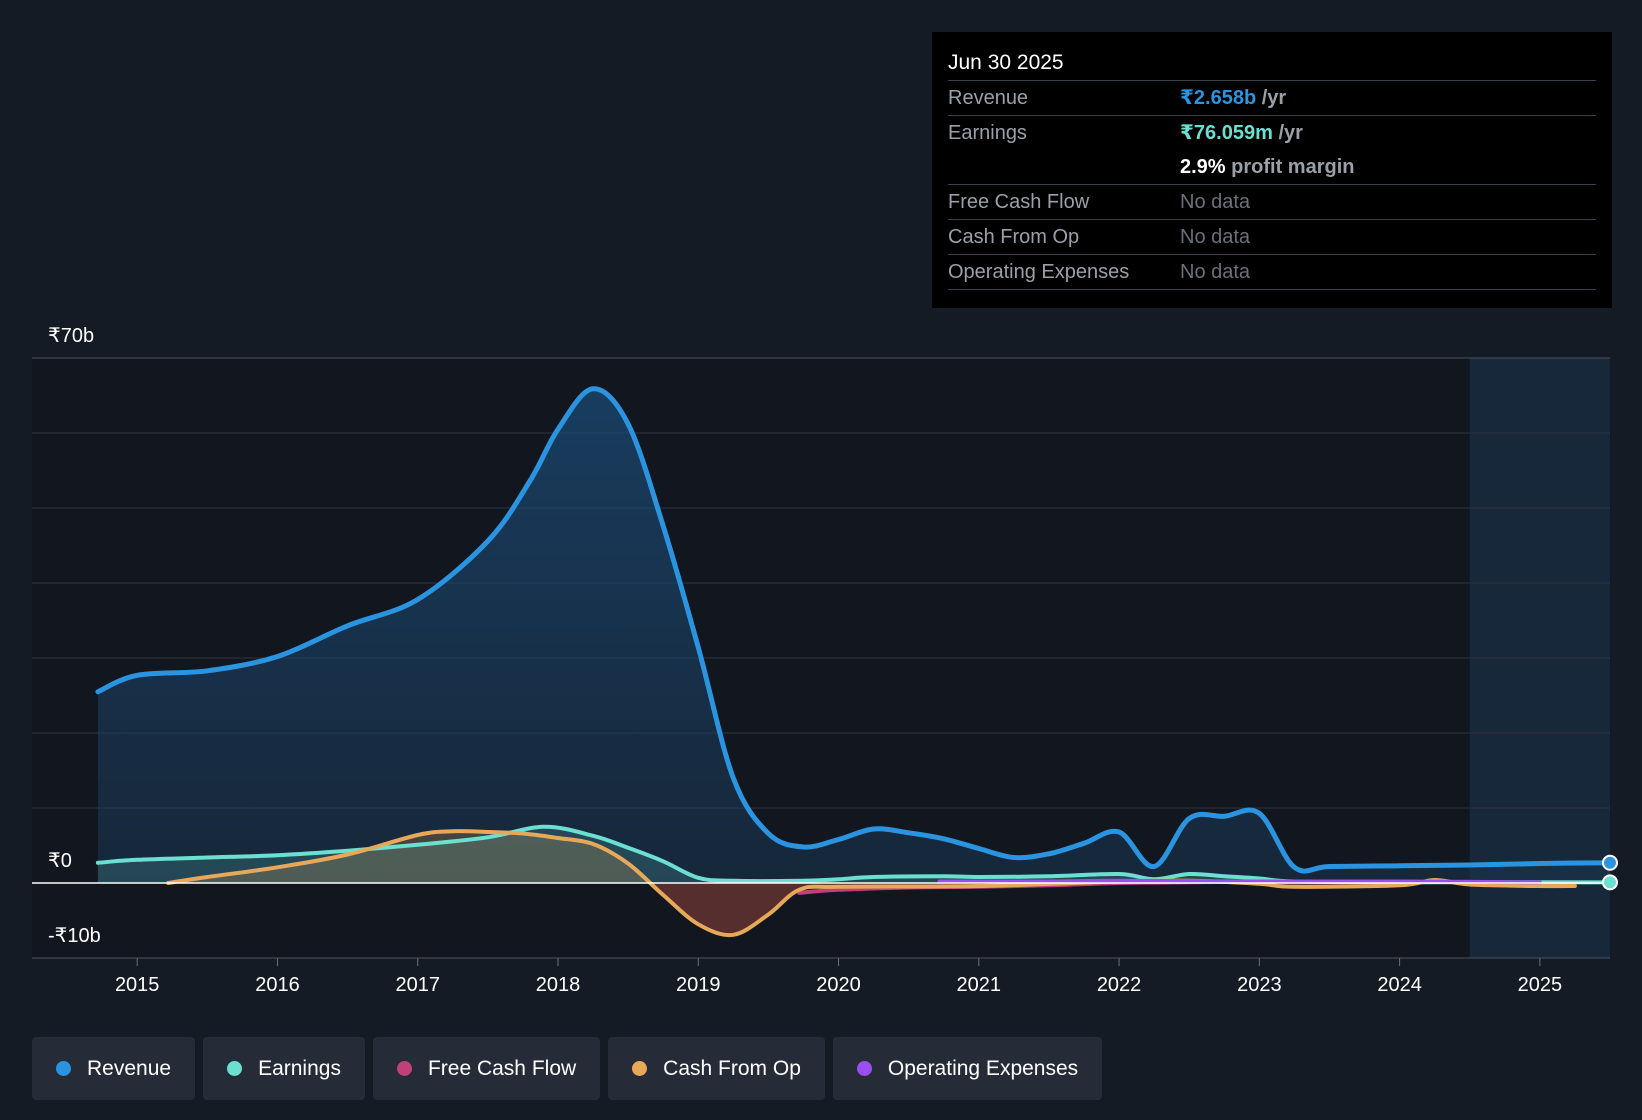  What do you see at coordinates (60, 861) in the screenshot?
I see `y-tick-label: ₹0` at bounding box center [60, 861].